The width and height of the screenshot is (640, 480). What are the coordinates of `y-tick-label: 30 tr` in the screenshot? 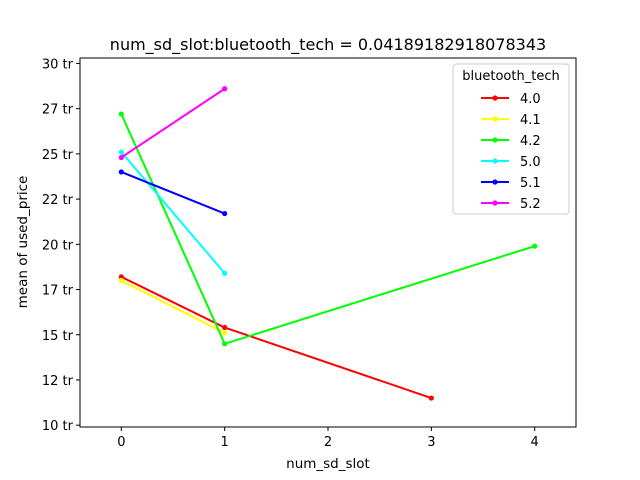 It's located at (58, 64).